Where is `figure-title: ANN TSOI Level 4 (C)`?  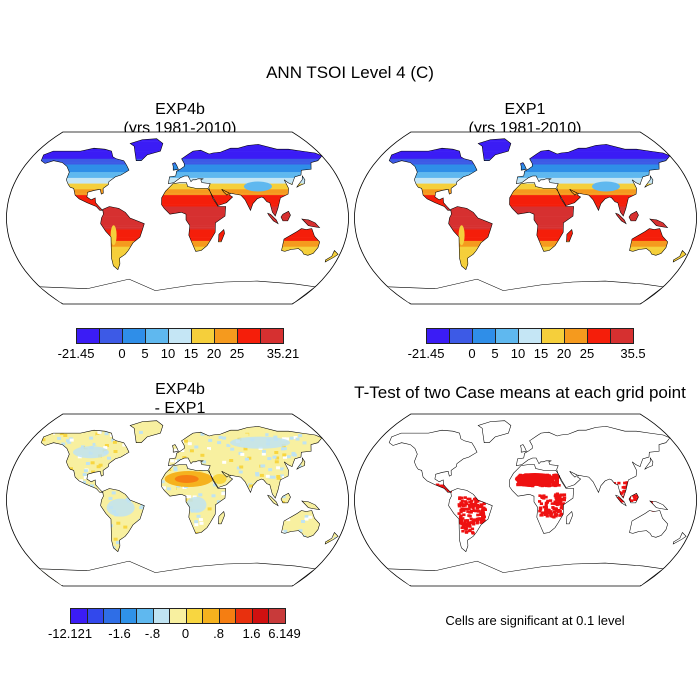 figure-title: ANN TSOI Level 4 (C) is located at coordinates (350, 72).